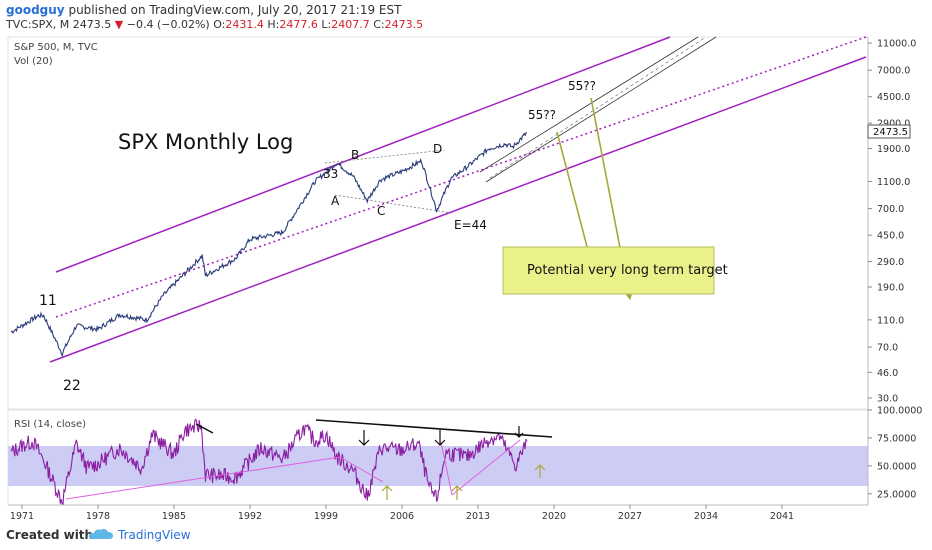 This screenshot has height=550, width=932. What do you see at coordinates (48, 301) in the screenshot?
I see `wave-label-11: 11` at bounding box center [48, 301].